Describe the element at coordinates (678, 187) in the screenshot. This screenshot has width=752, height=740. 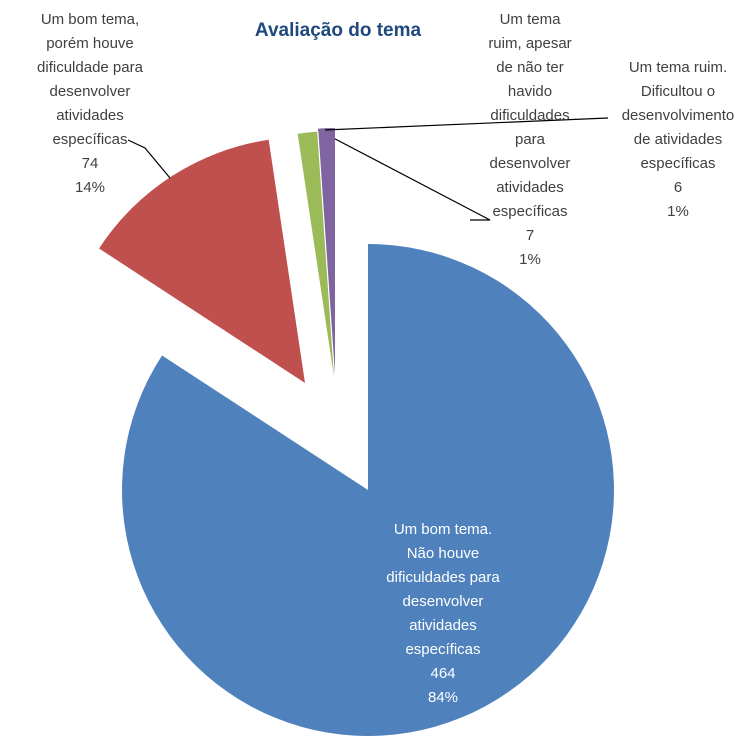
I see `value-label: 6` at that location.